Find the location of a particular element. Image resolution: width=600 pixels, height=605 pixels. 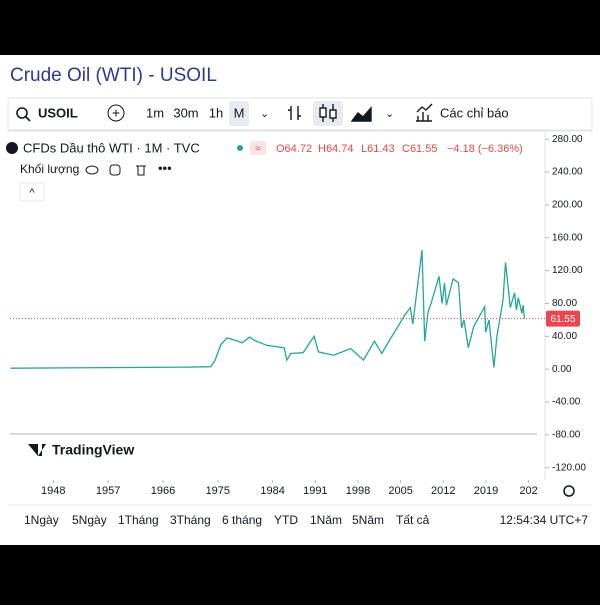

eye-icon is located at coordinates (92, 170).